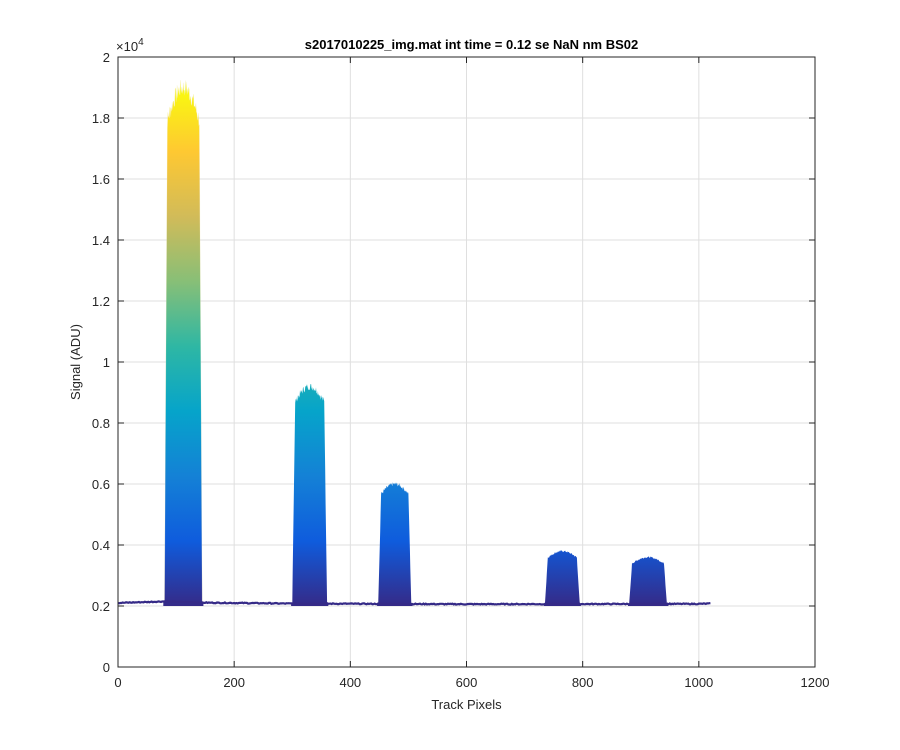  What do you see at coordinates (101, 545) in the screenshot?
I see `y-tick-label: 0.4` at bounding box center [101, 545].